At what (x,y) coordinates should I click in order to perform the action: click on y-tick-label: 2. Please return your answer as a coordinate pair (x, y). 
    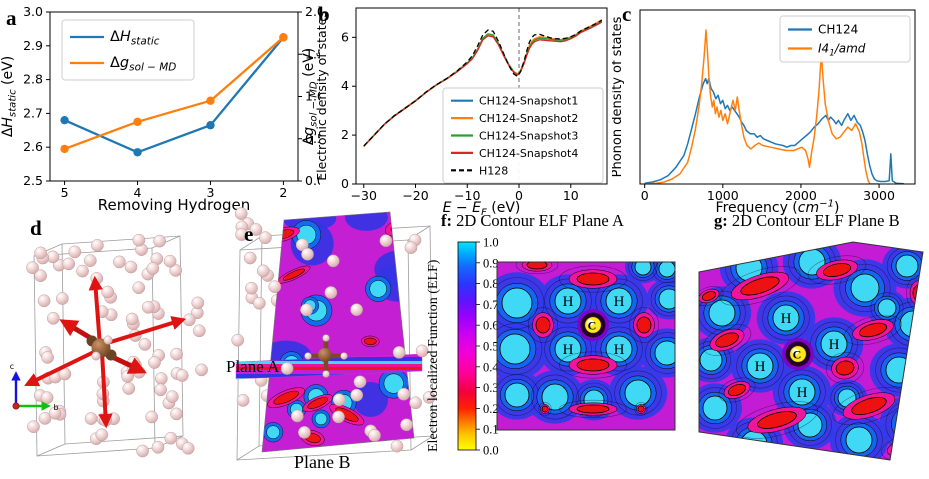
    Looking at the image, I should click on (345, 134).